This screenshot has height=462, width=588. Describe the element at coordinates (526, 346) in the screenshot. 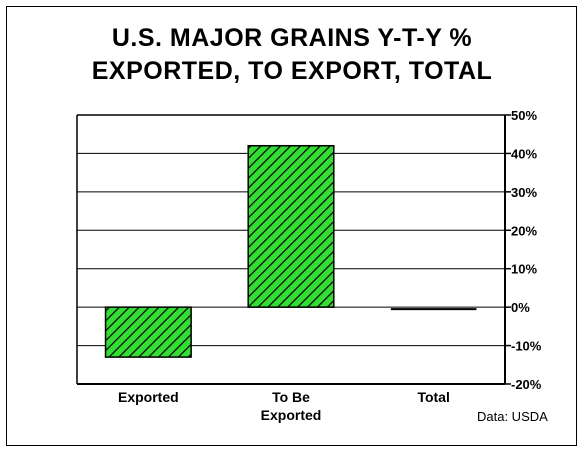

I see `y-tick-label: -10%` at that location.